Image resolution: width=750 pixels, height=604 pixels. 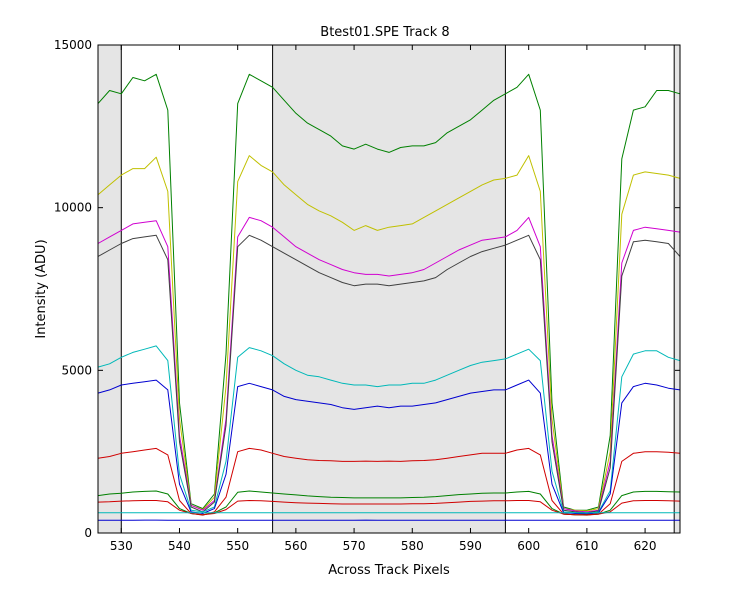 What do you see at coordinates (412, 546) in the screenshot?
I see `x-tick-label: 580` at bounding box center [412, 546].